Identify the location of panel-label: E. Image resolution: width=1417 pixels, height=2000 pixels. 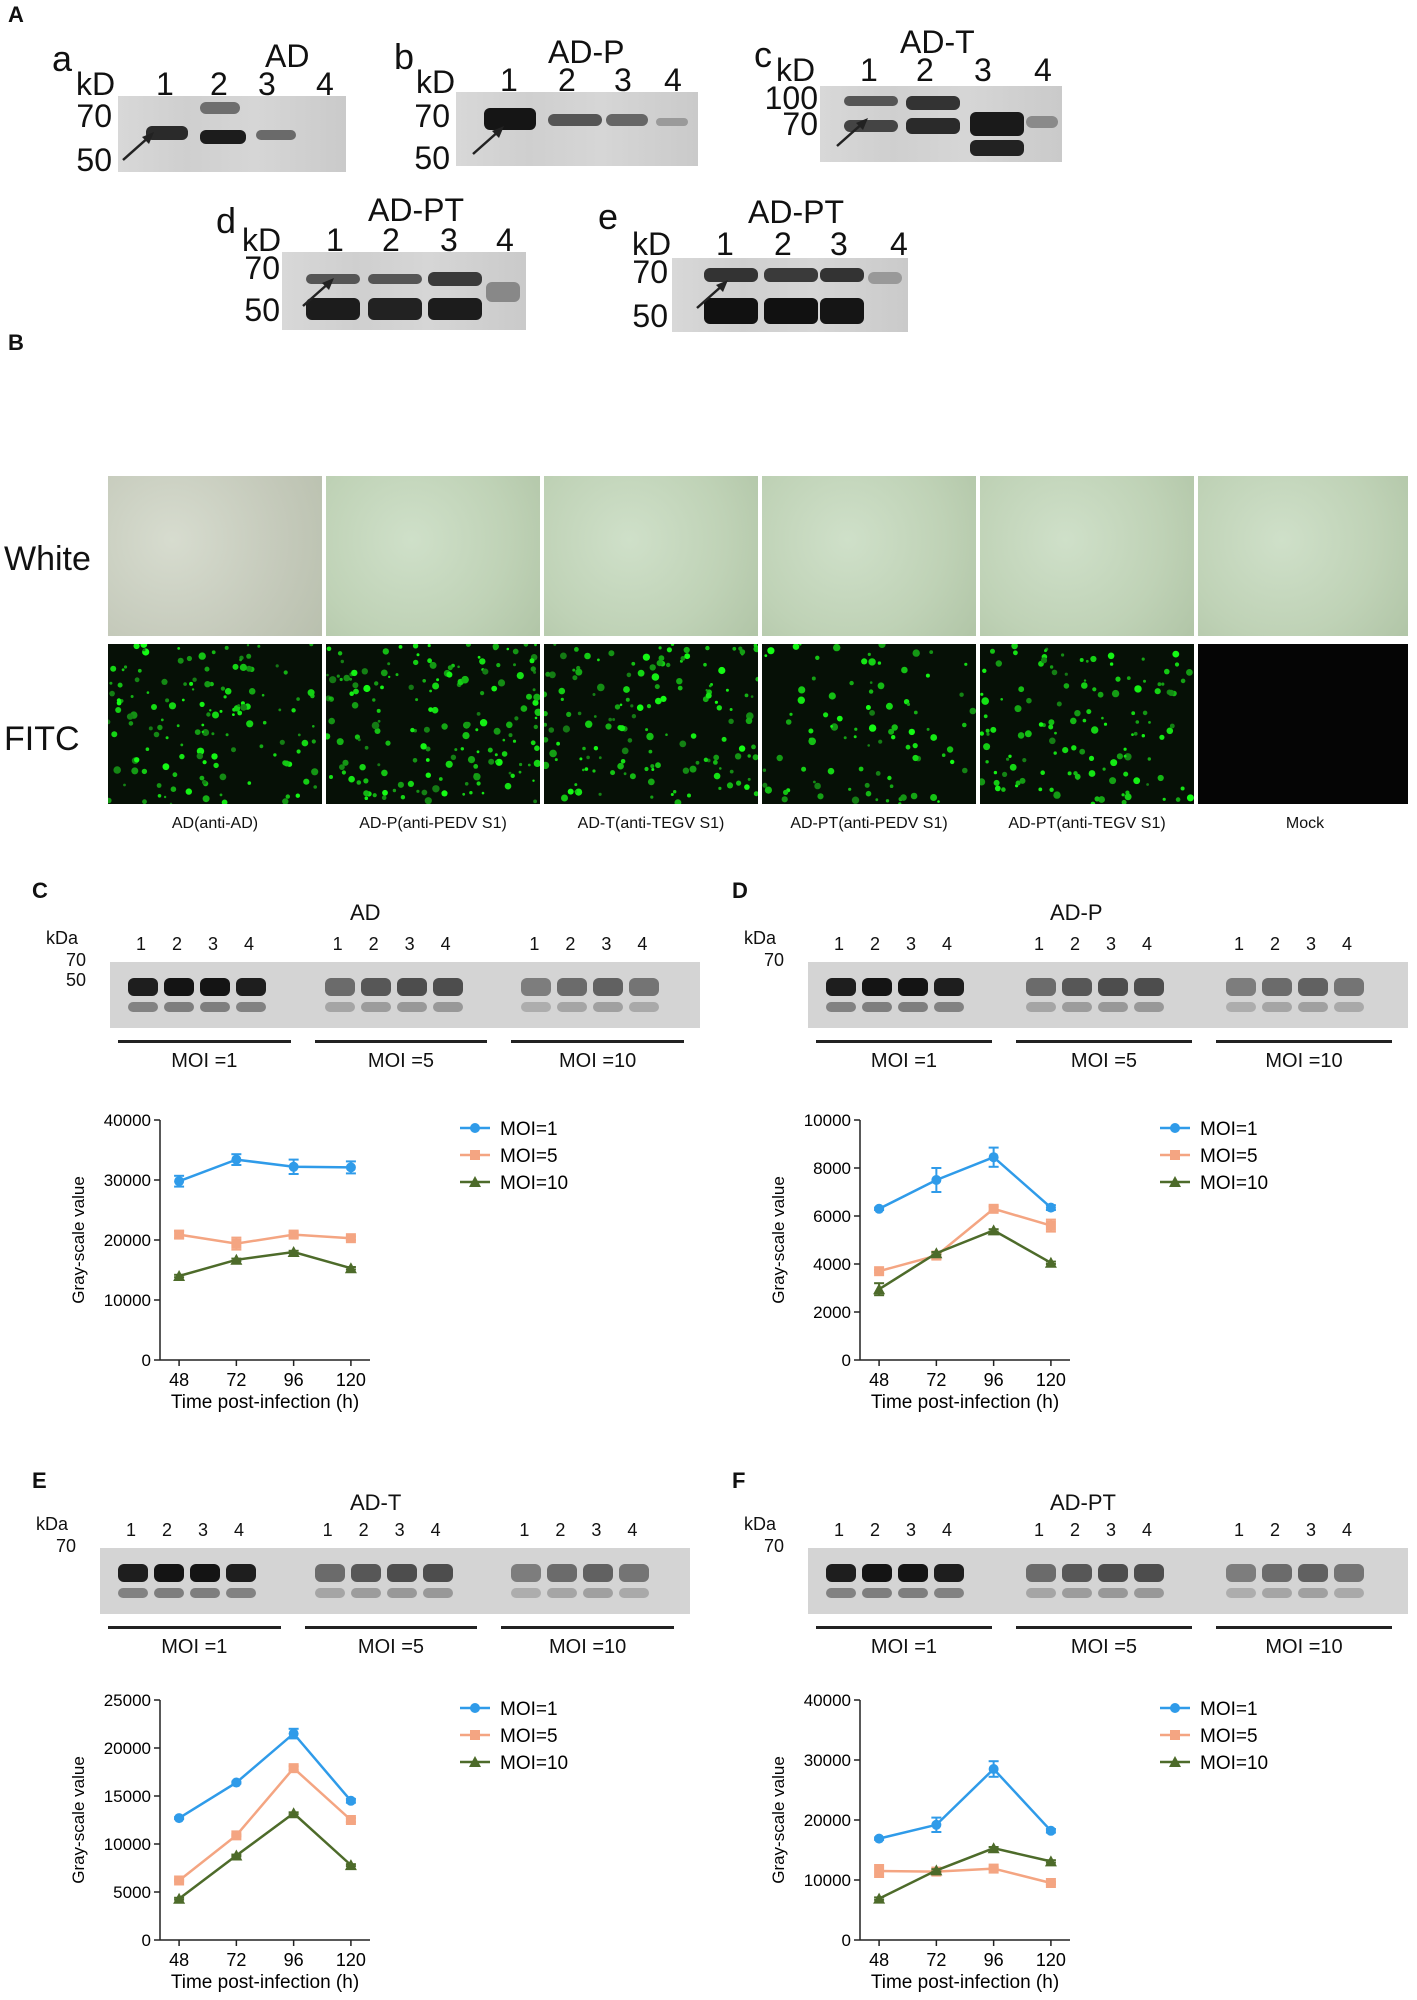
(39, 1480).